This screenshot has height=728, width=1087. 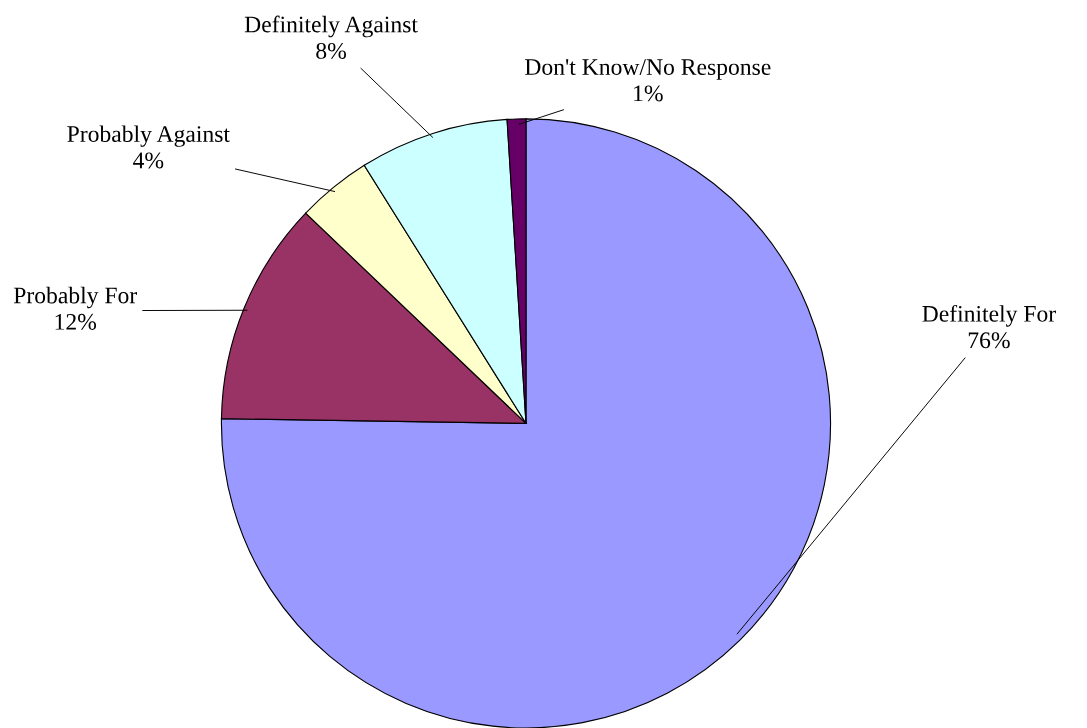 I want to click on slice-label: Probably For, so click(x=75, y=297).